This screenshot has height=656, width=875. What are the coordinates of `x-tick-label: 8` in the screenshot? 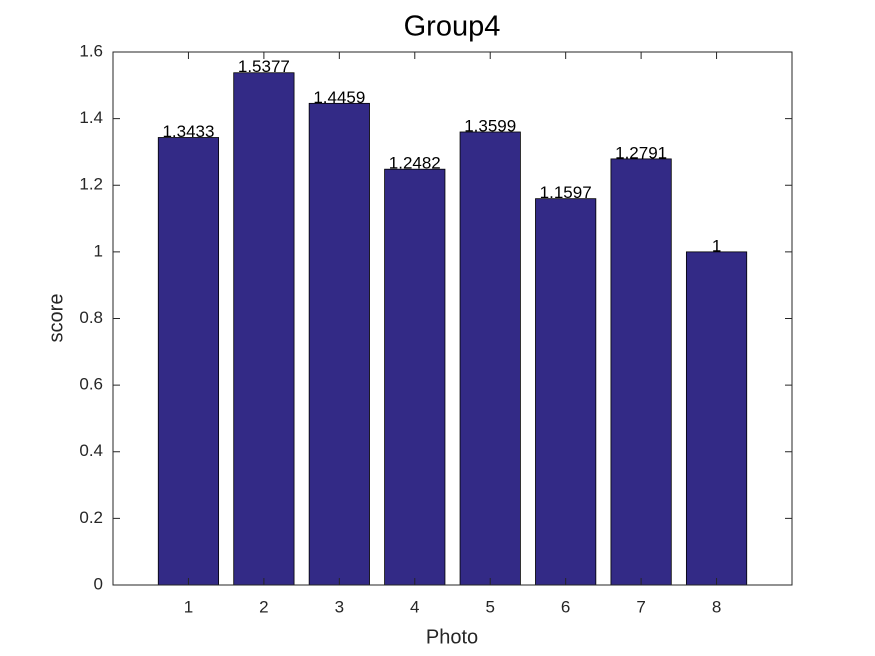 It's located at (716, 606).